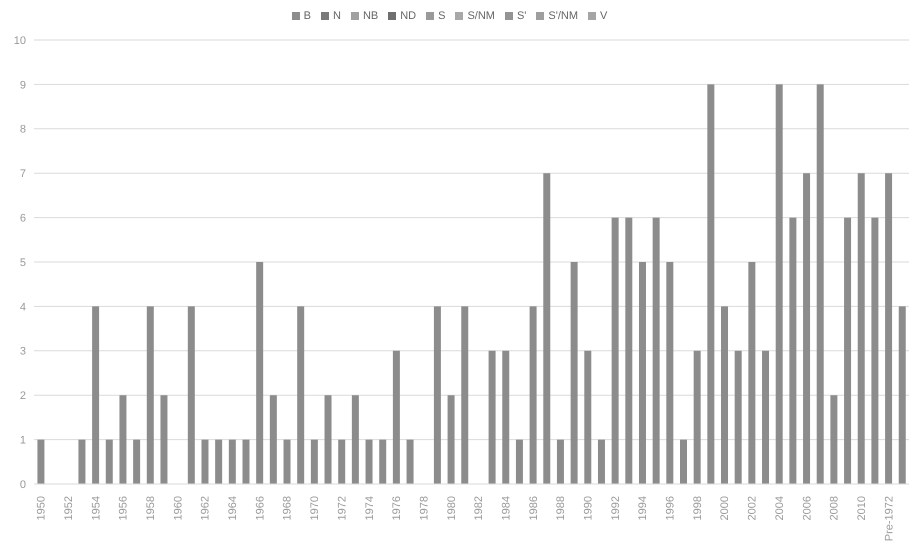  Describe the element at coordinates (588, 508) in the screenshot. I see `x-tick-label: 1990` at that location.